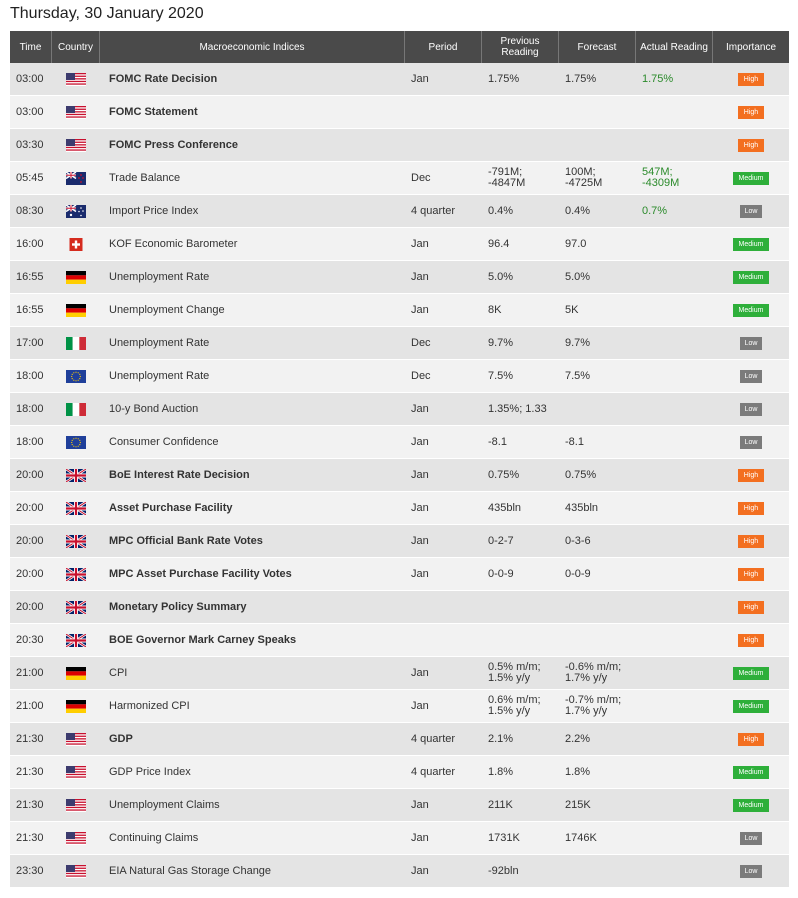  Describe the element at coordinates (433, 211) in the screenshot. I see `event-period: 4 quarter` at that location.